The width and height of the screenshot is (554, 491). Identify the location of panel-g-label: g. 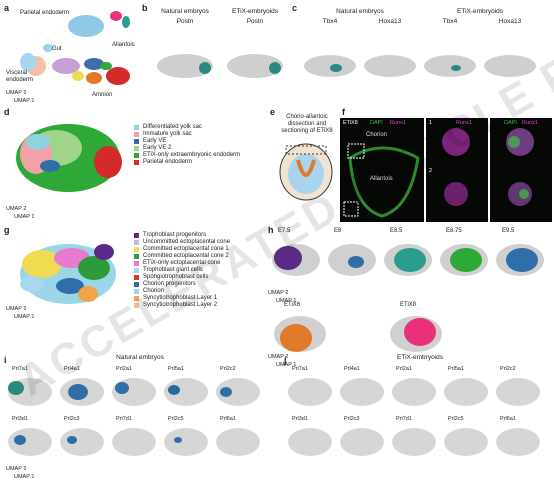
(7, 230).